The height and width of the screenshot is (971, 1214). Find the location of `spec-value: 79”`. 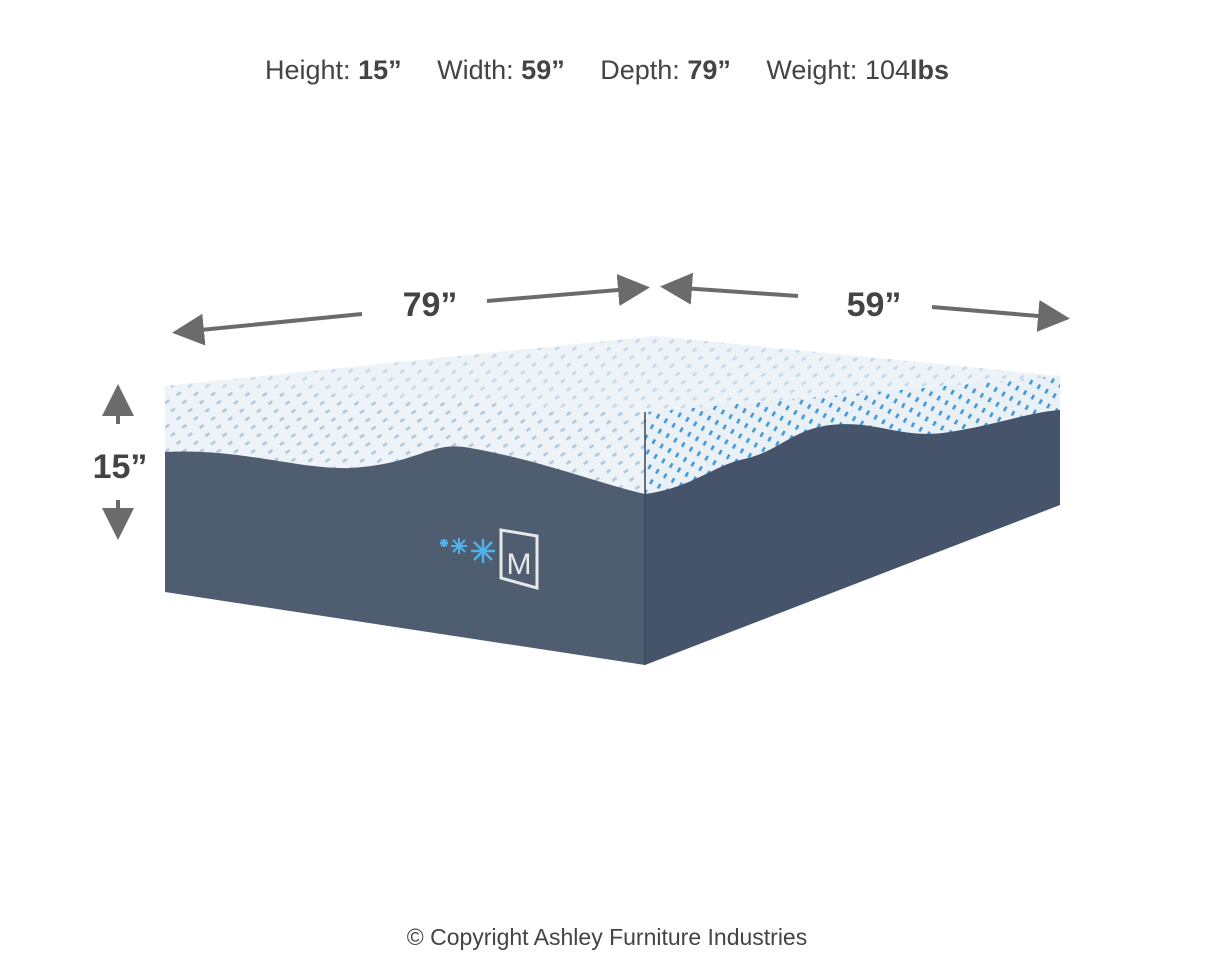

spec-value: 79” is located at coordinates (709, 70).